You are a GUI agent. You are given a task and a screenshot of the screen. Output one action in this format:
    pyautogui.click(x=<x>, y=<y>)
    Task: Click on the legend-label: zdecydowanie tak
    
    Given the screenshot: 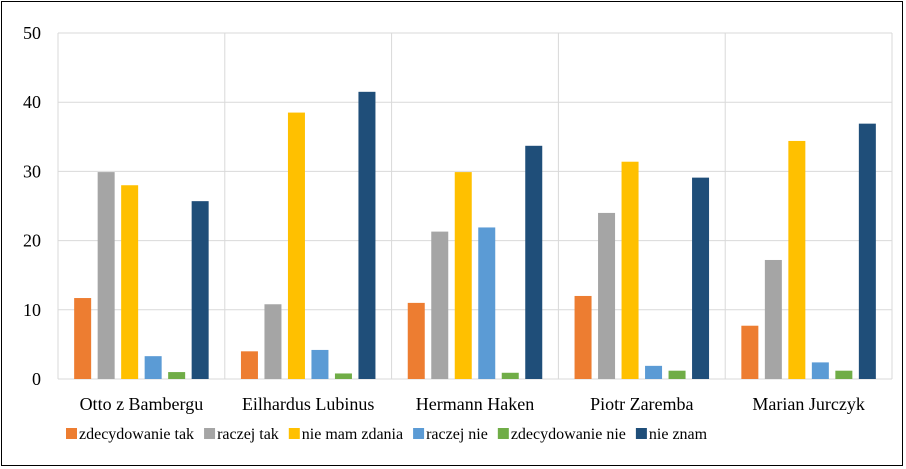 What is the action you would take?
    pyautogui.click(x=136, y=434)
    